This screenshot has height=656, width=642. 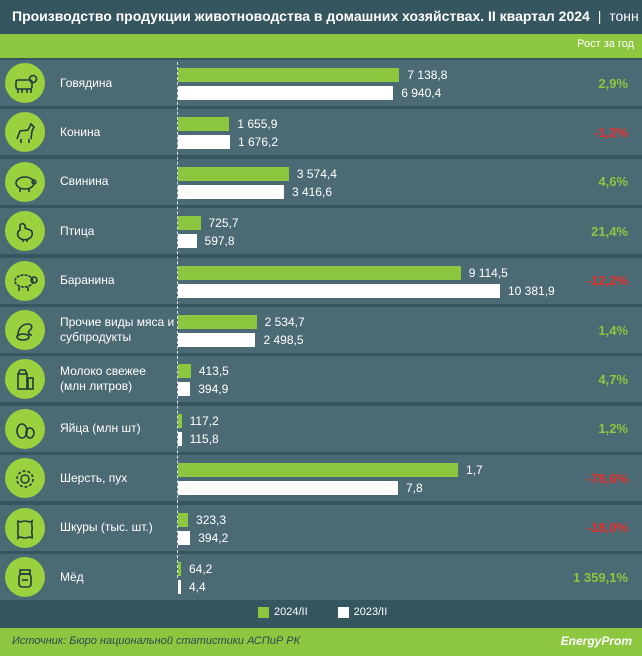 I want to click on legend-label-previous: 2023/II, so click(x=370, y=612).